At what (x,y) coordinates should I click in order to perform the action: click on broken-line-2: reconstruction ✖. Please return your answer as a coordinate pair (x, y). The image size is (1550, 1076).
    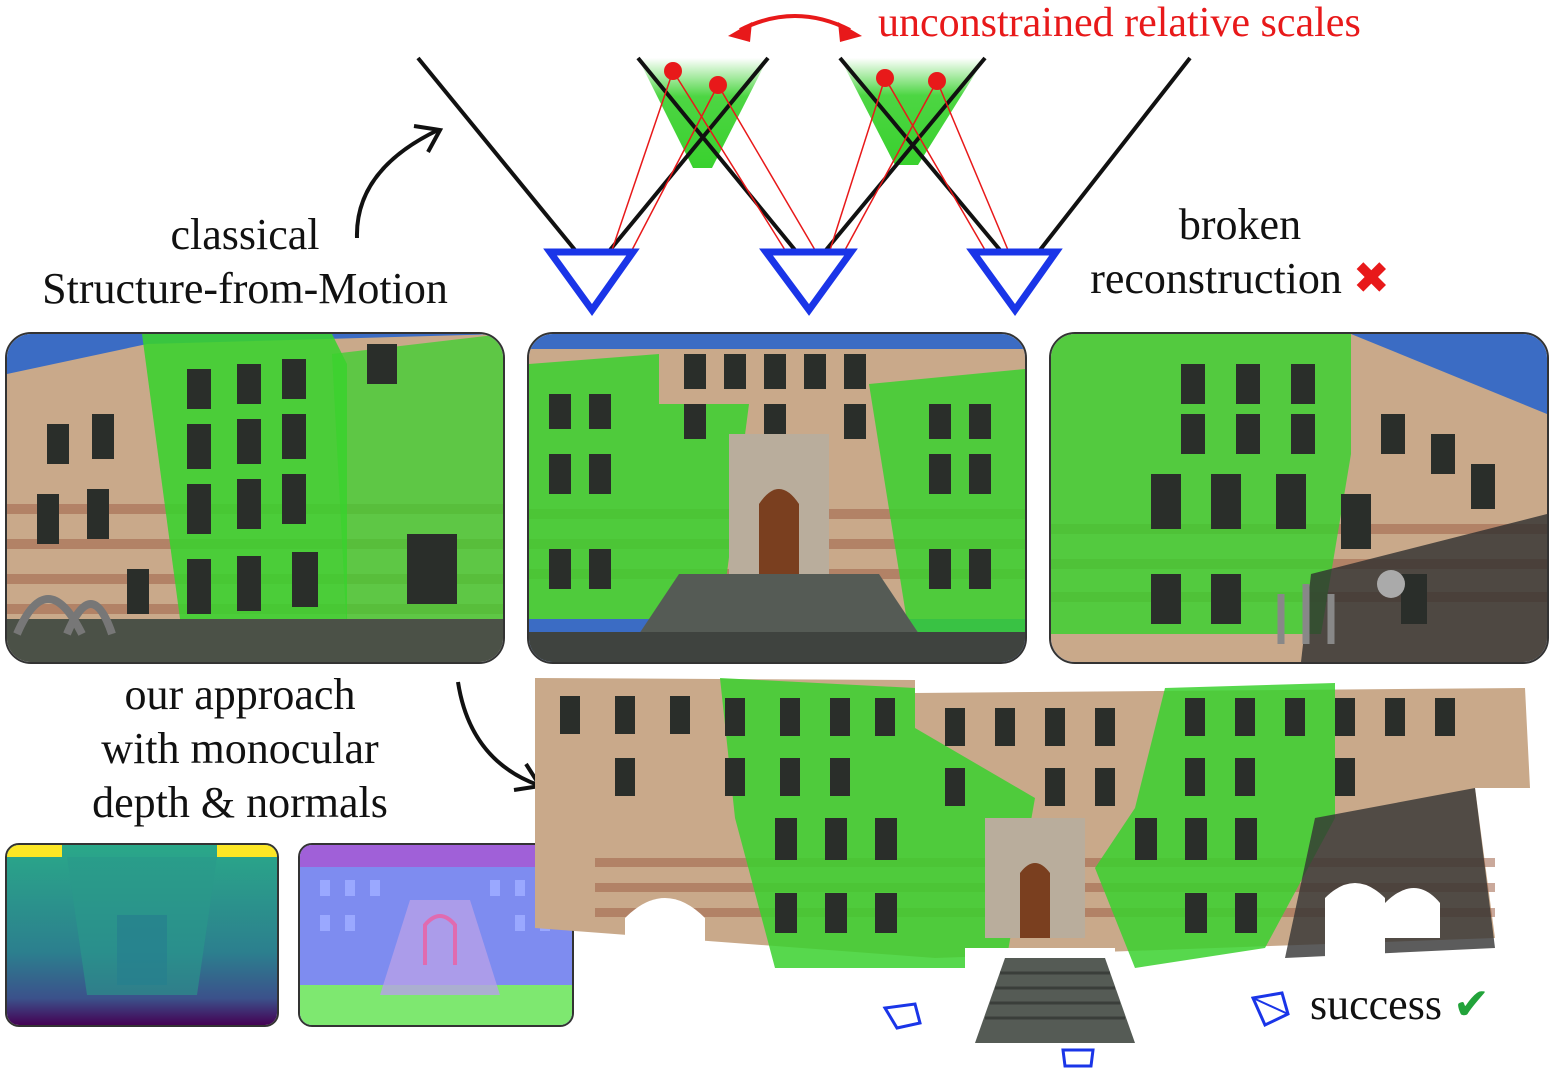
    Looking at the image, I should click on (1240, 279).